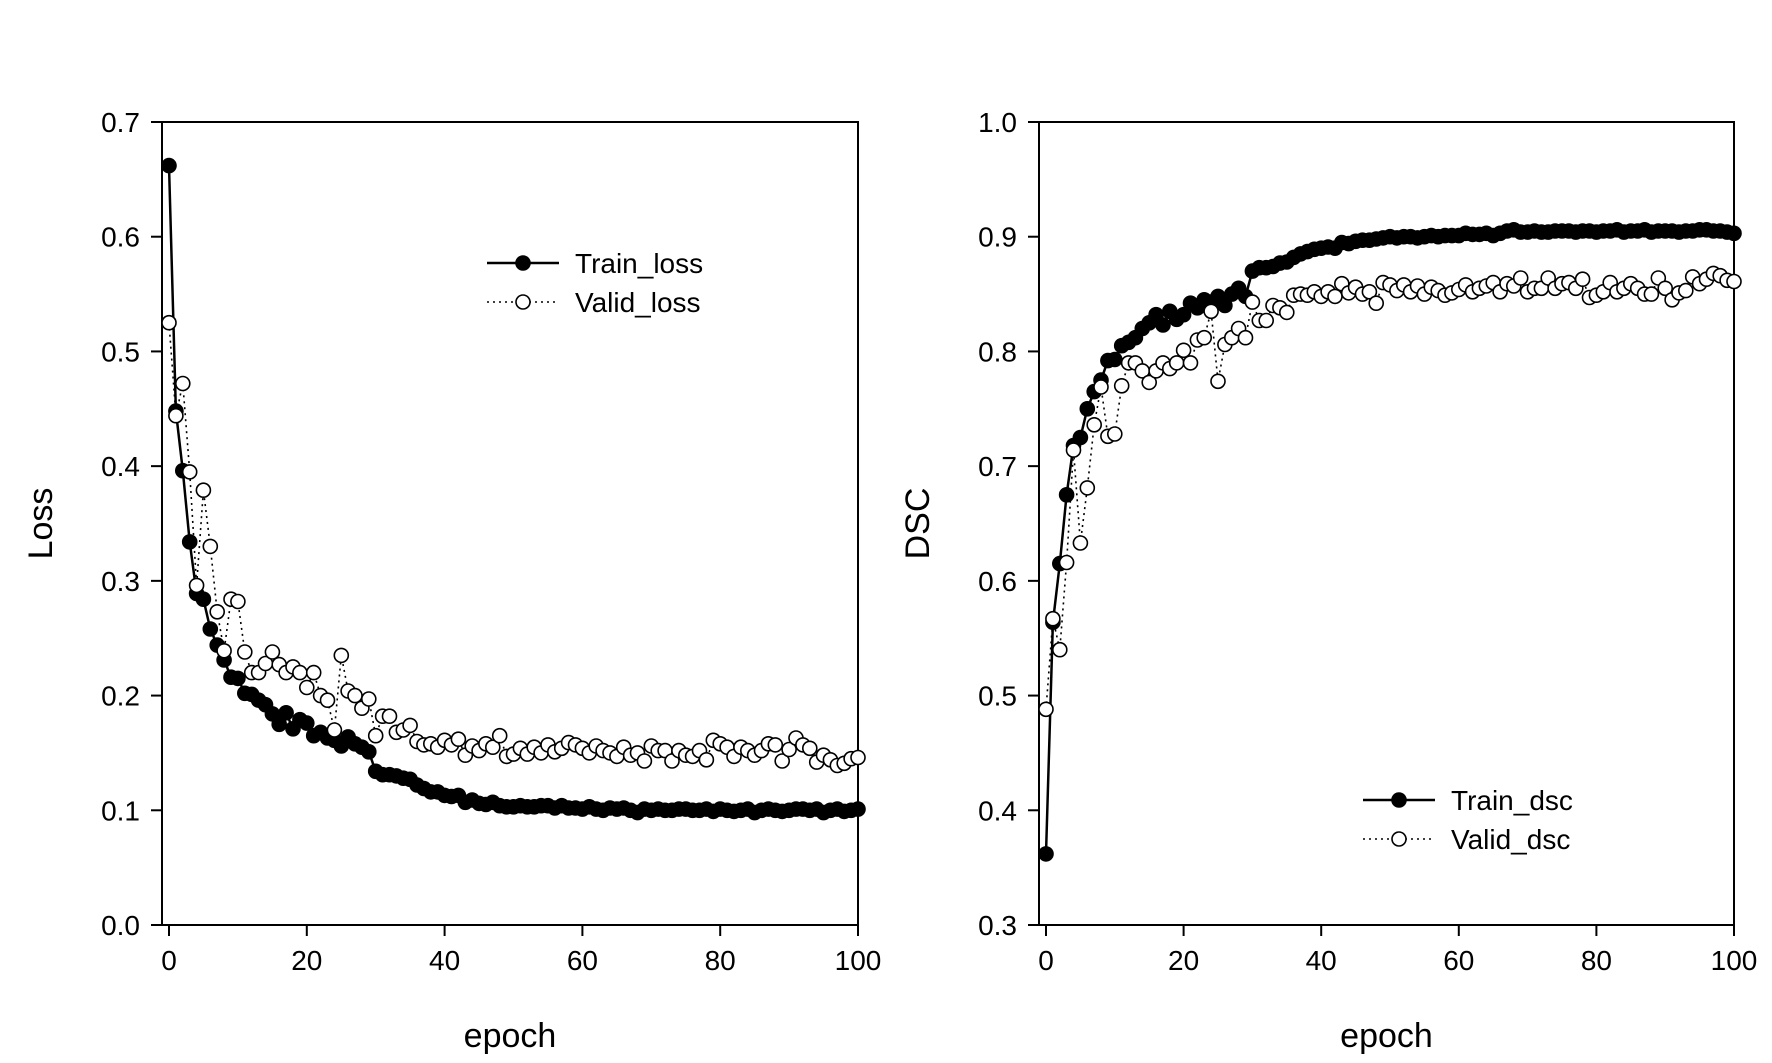  Describe the element at coordinates (638, 302) in the screenshot. I see `loss-legend-label: Valid_loss` at that location.